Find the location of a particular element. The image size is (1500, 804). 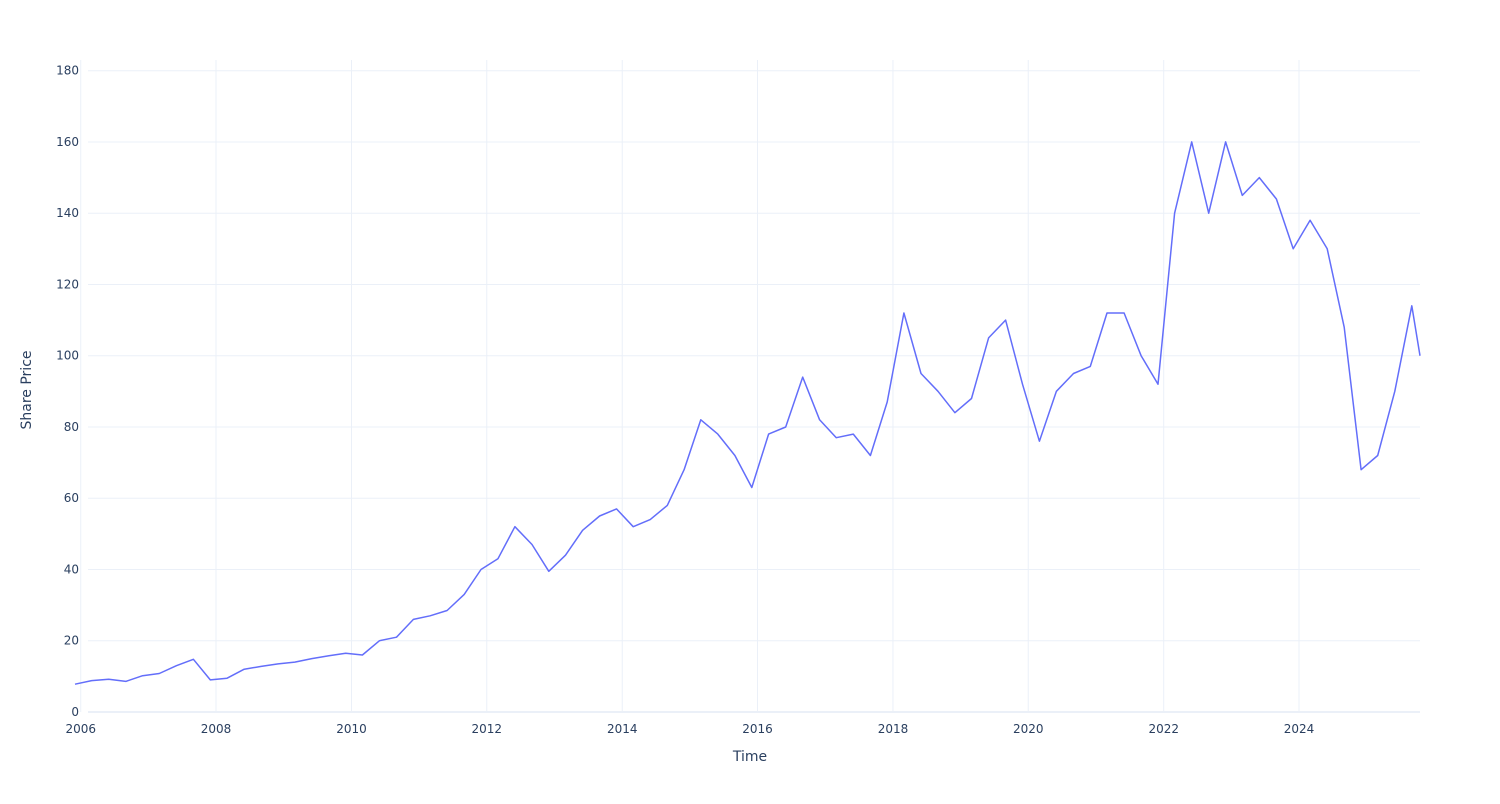

x-tick-label: 2020 is located at coordinates (1028, 729).